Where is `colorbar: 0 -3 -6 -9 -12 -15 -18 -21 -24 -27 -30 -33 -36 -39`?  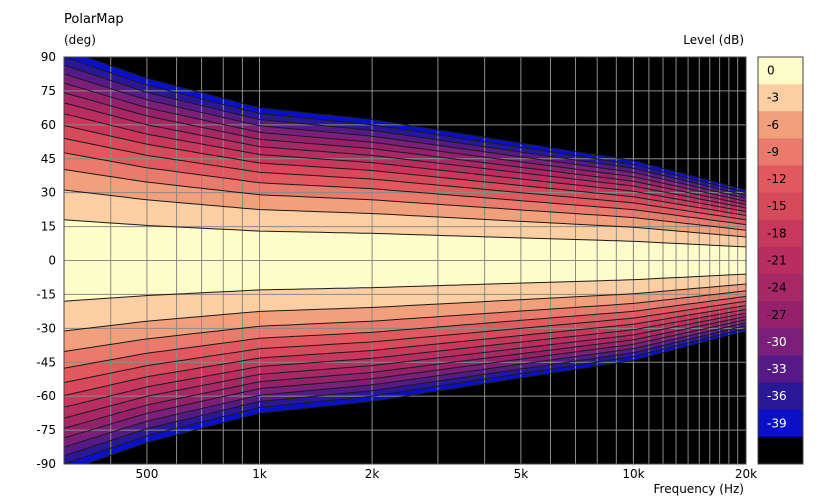 colorbar: 0 -3 -6 -9 -12 -15 -18 -21 -24 -27 -30 -33 -36 -39 is located at coordinates (780, 260).